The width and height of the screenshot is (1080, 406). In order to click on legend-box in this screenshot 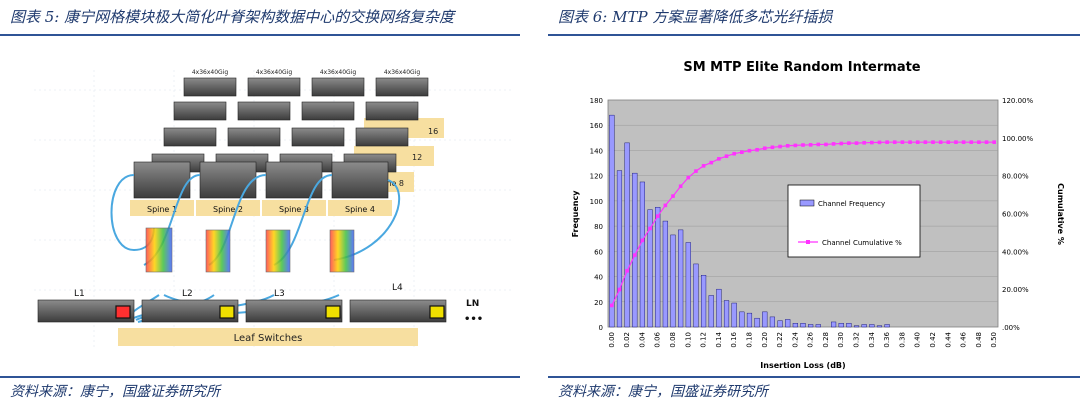, I will do `click(854, 221)`.